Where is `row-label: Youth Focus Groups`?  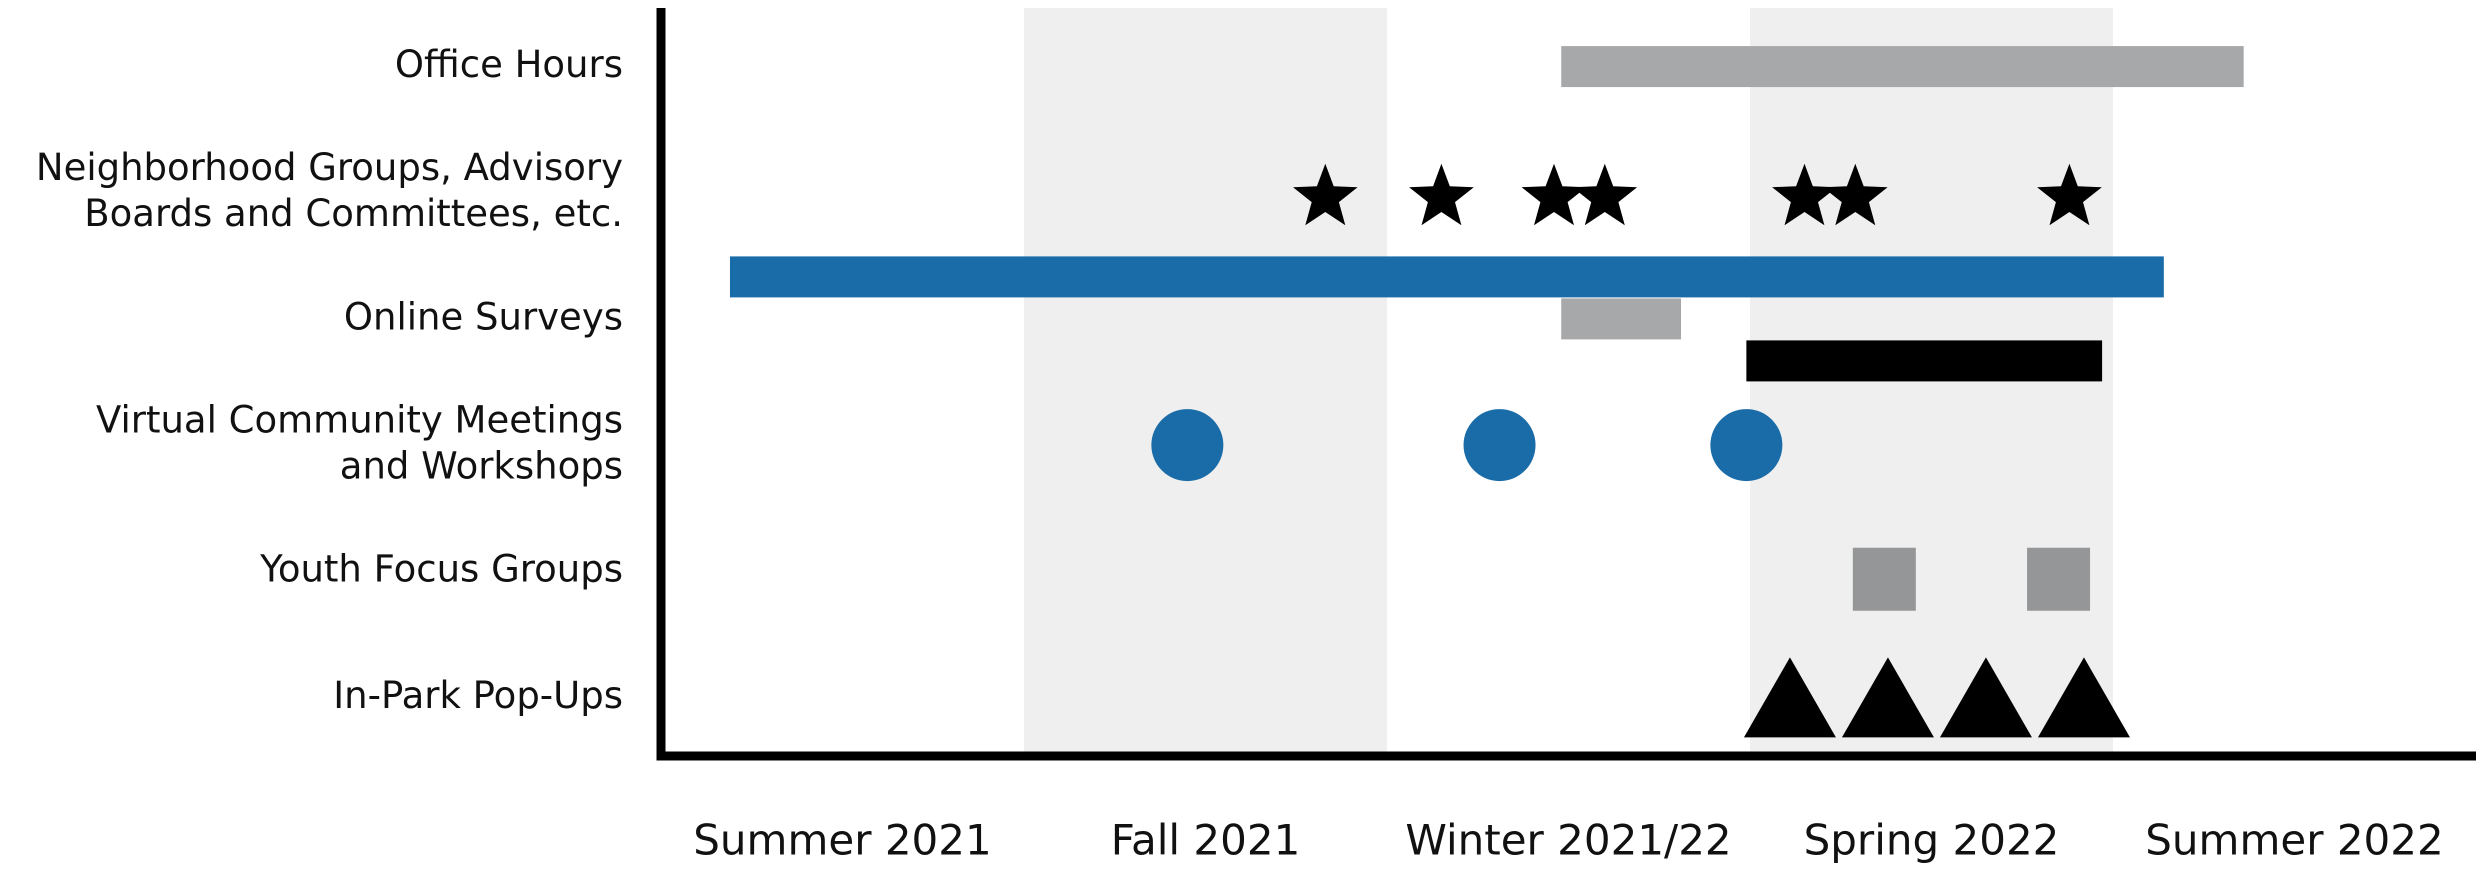 row-label: Youth Focus Groups is located at coordinates (441, 569).